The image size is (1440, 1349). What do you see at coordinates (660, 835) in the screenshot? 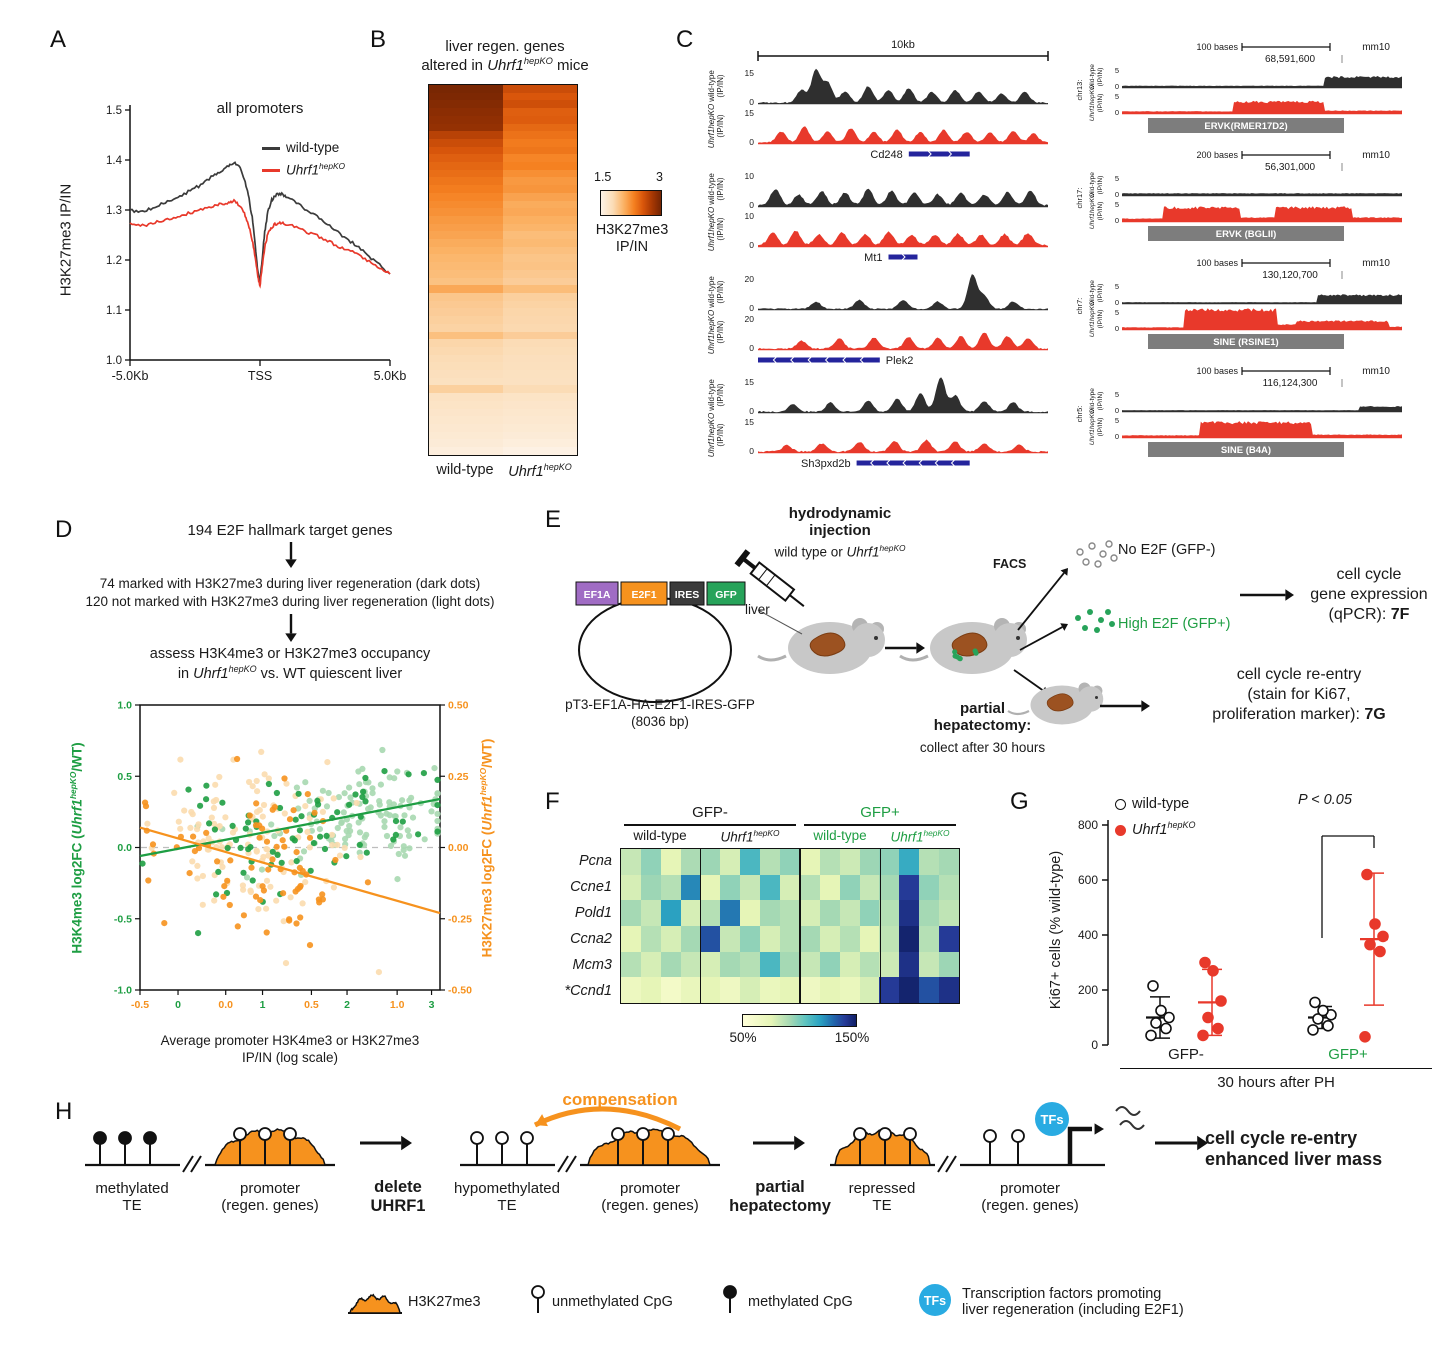
I see `panel-f-sub-wt1: wild-type` at bounding box center [660, 835].